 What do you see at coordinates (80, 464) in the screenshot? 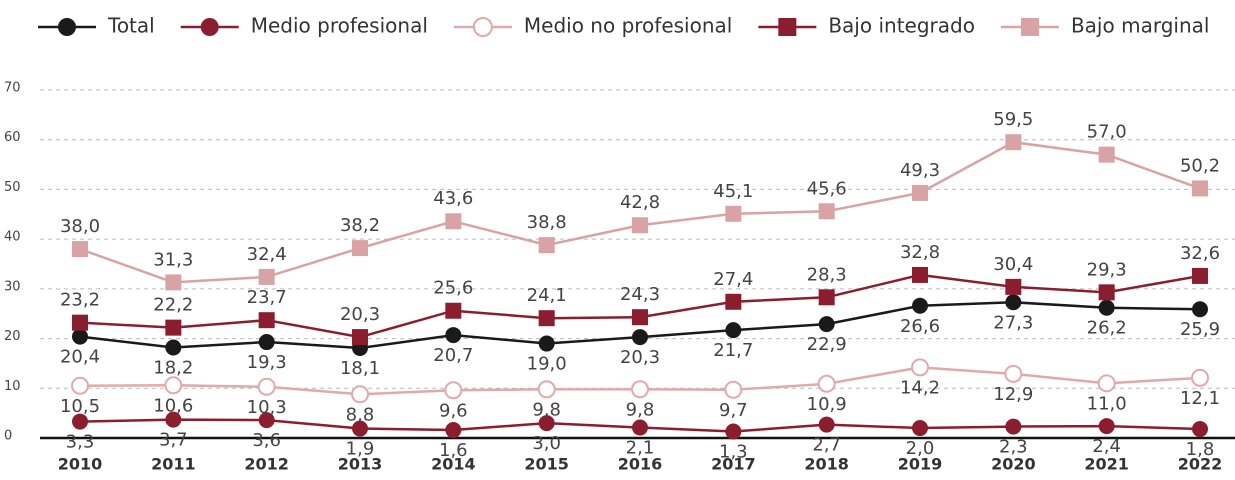
I see `x-tick-label: 2010` at bounding box center [80, 464].